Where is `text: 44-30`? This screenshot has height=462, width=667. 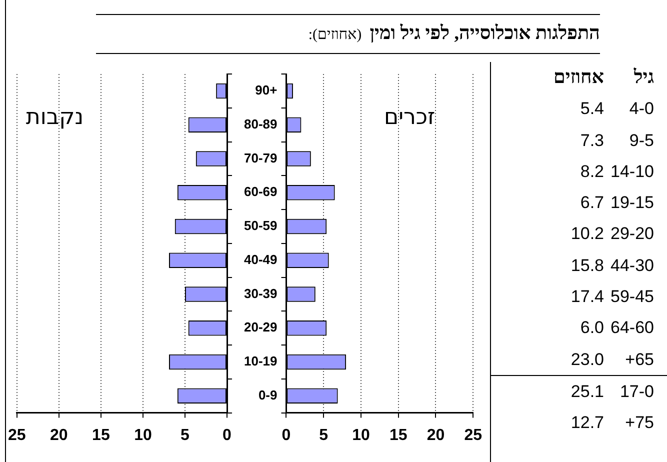 text: 44-30 is located at coordinates (632, 265).